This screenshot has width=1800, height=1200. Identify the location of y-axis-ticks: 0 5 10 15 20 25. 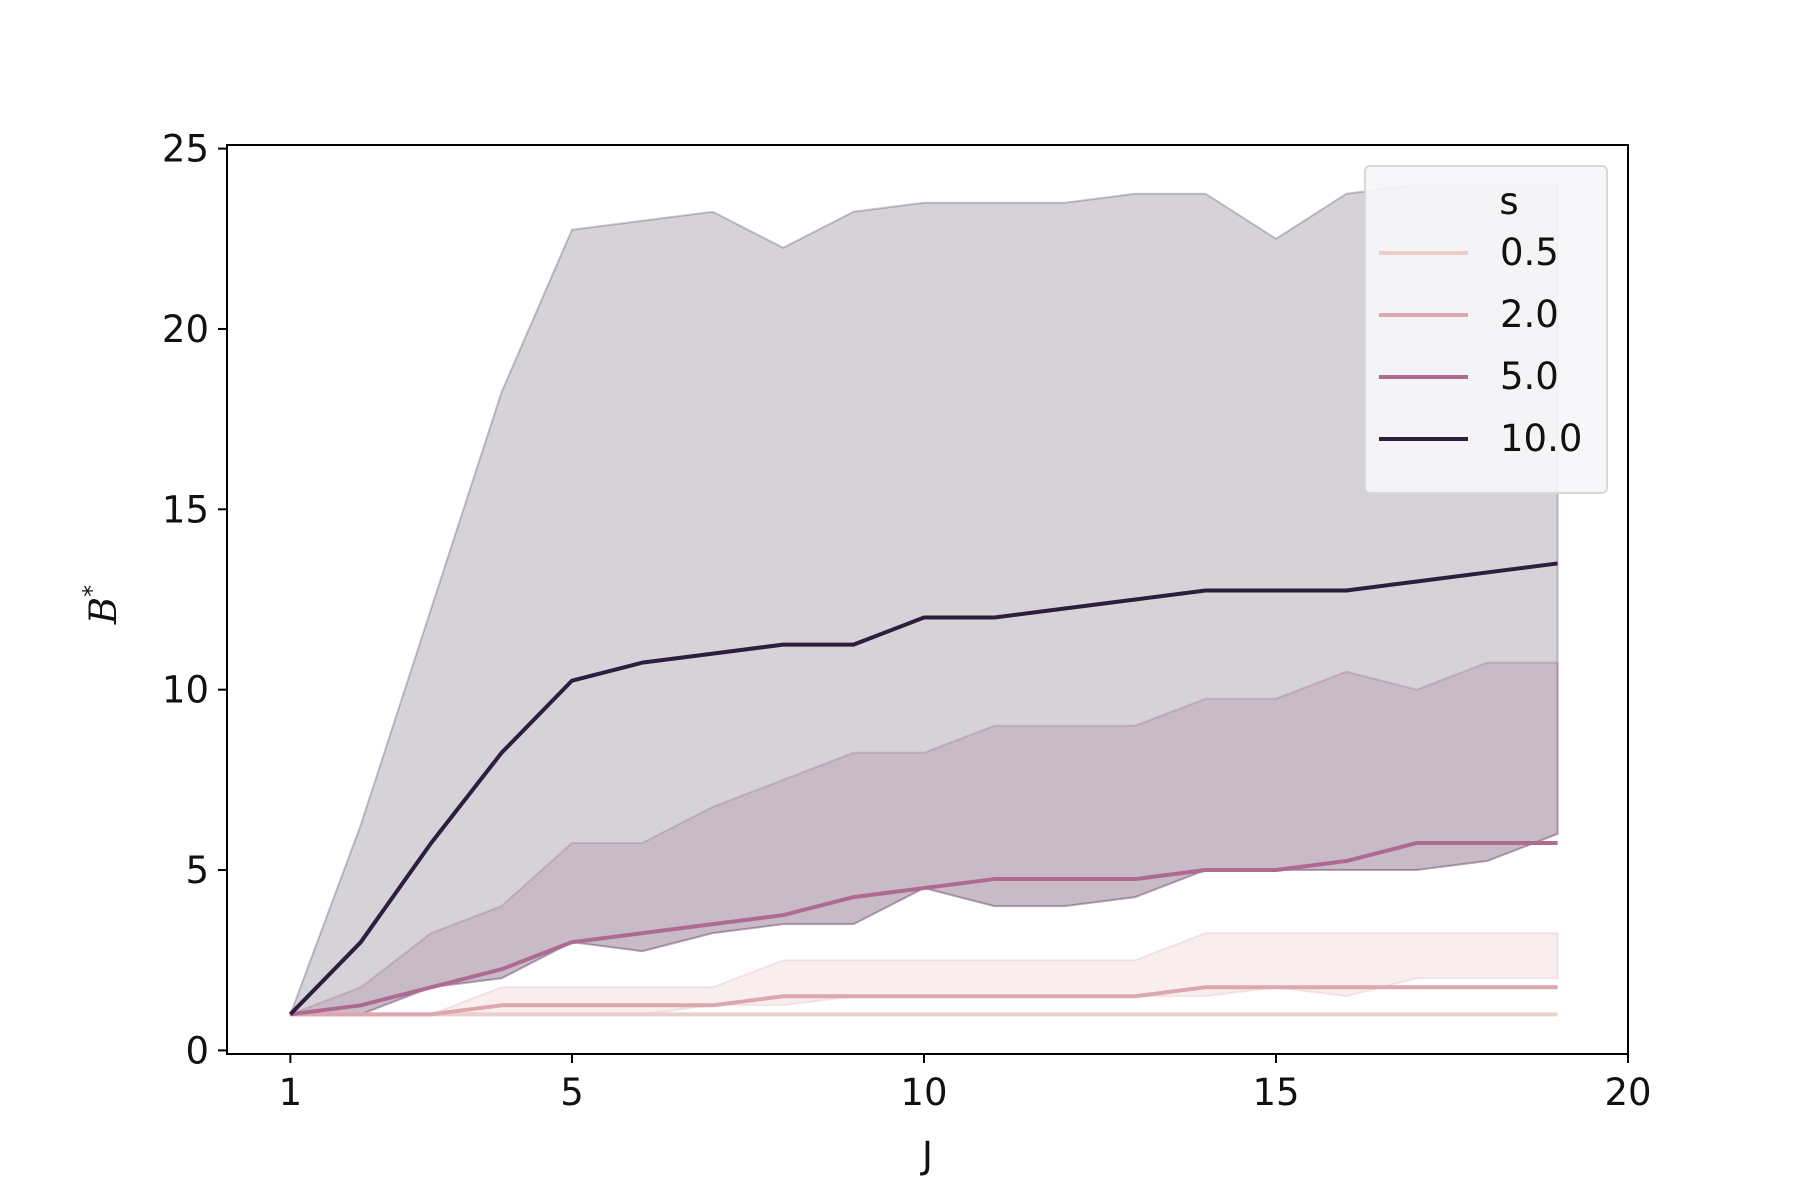
(194, 600).